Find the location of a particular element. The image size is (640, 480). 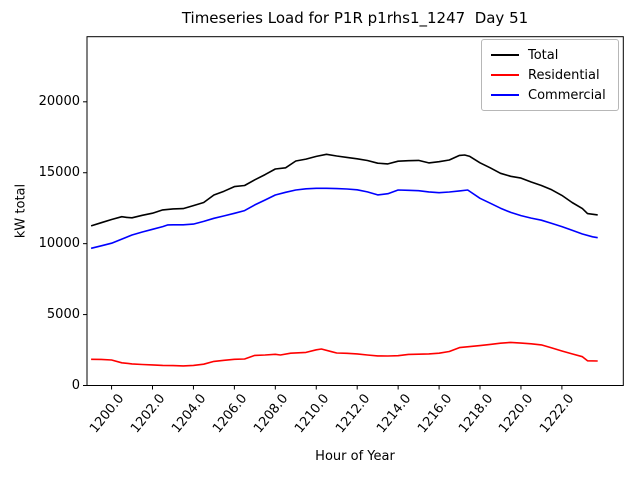

legend-item-total: Total is located at coordinates (550, 55).